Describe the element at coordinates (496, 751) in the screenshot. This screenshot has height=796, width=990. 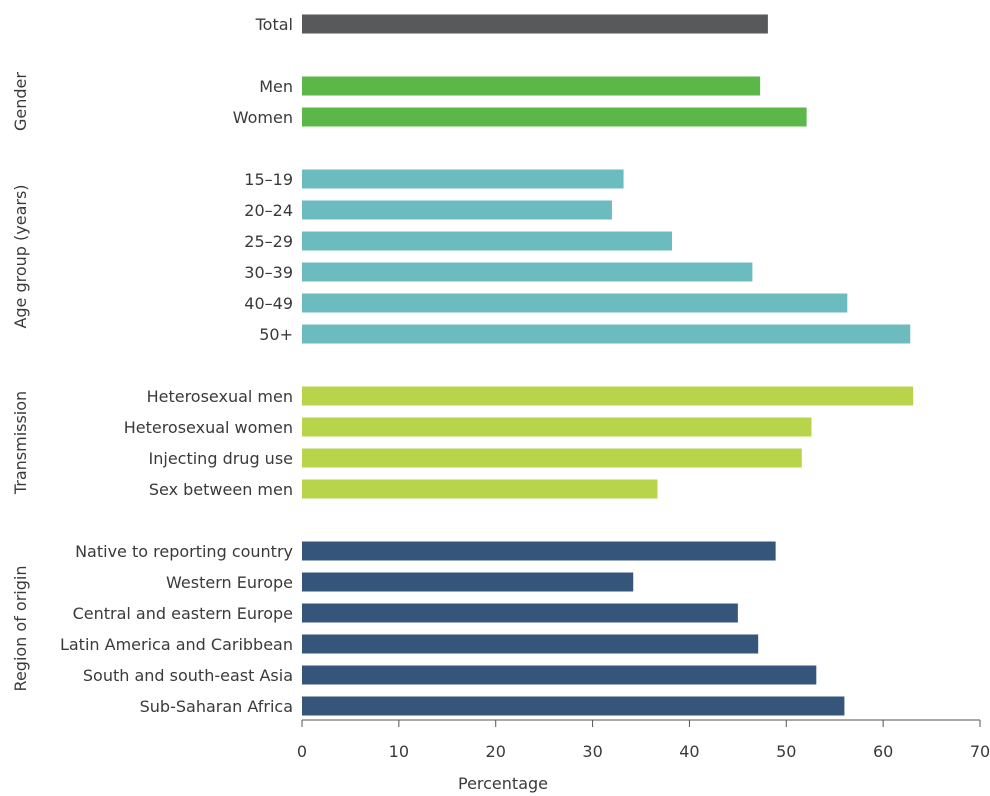
I see `x-tick-label: 20` at that location.